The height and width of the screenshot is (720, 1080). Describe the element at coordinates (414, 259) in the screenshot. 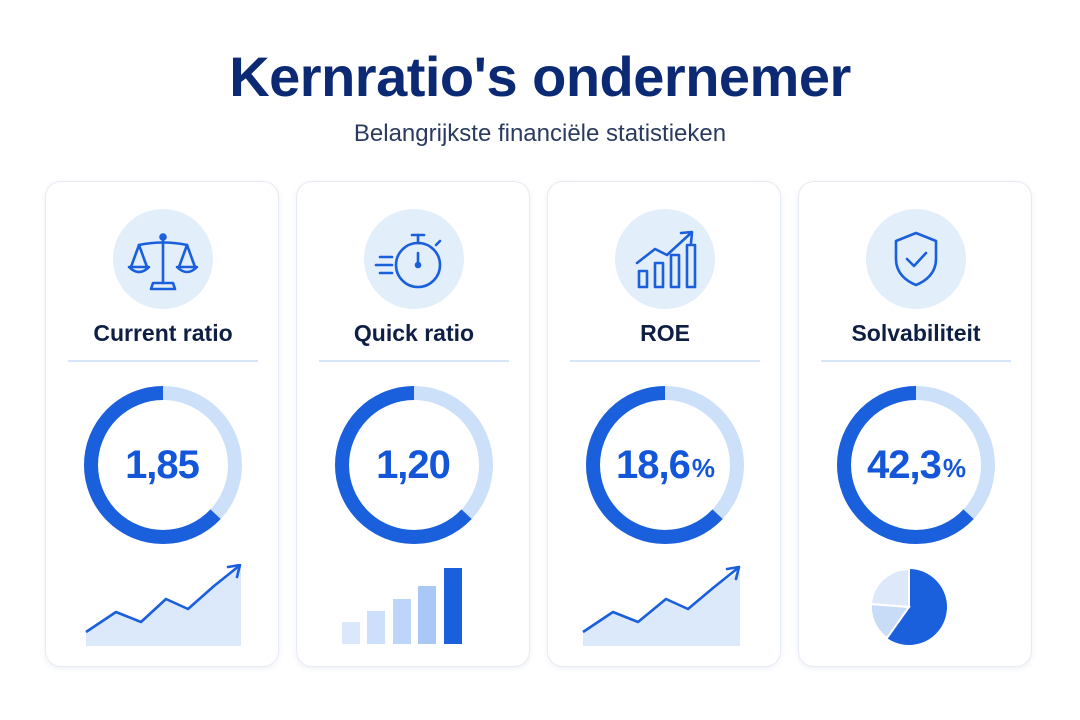

I see `stopwatch-icon` at that location.